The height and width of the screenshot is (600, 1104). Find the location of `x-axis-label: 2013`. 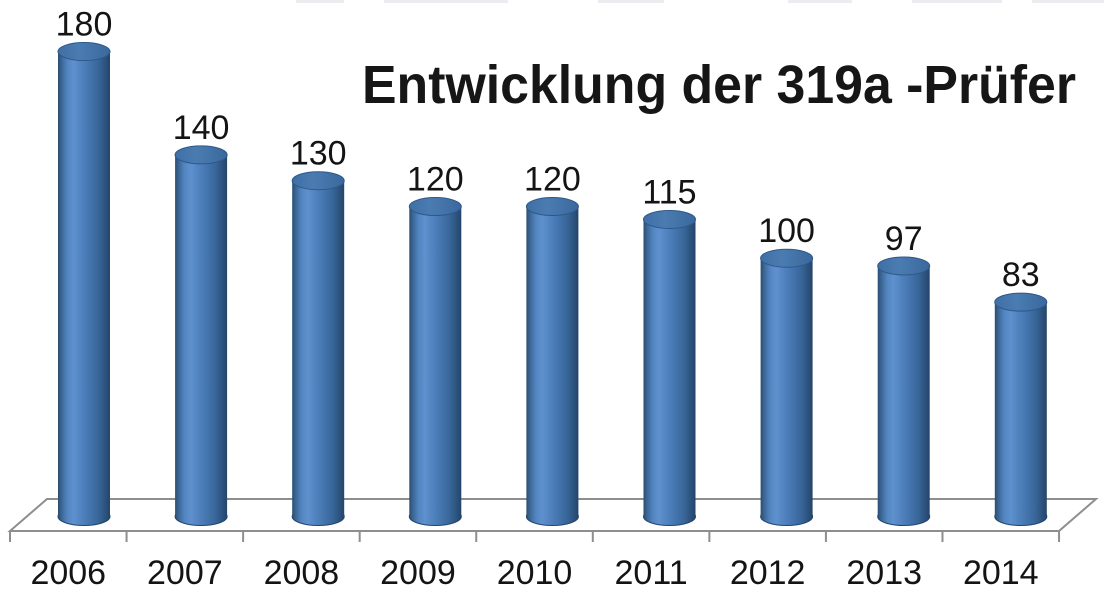

x-axis-label: 2013 is located at coordinates (884, 573).